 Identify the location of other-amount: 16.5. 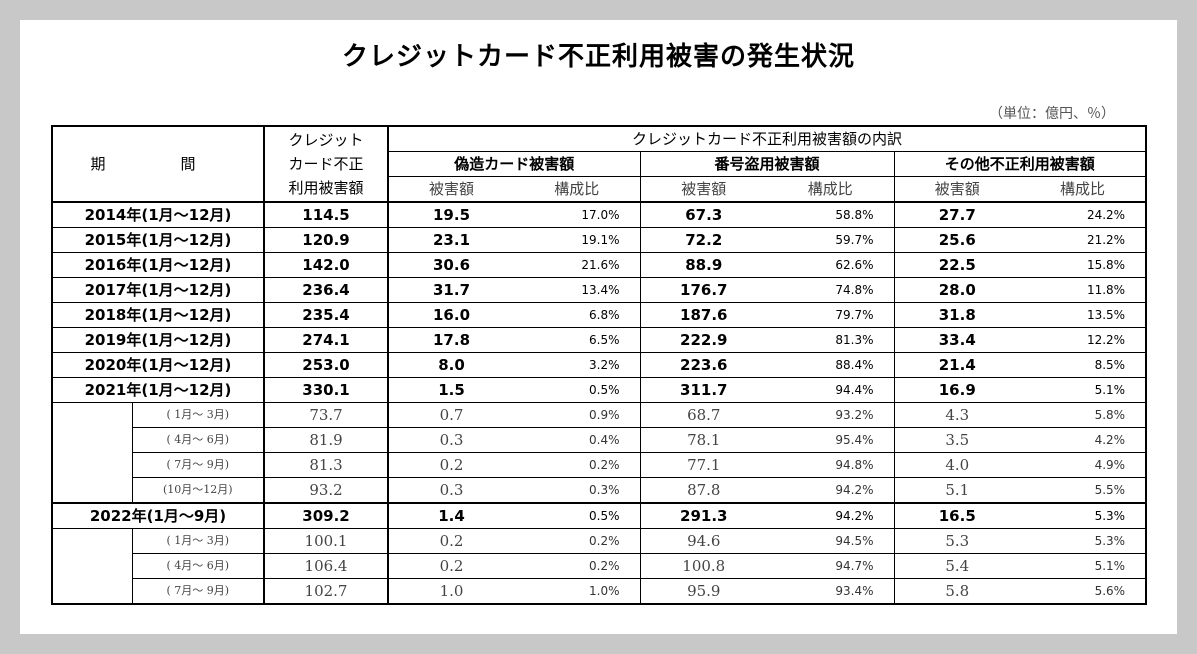
(957, 516).